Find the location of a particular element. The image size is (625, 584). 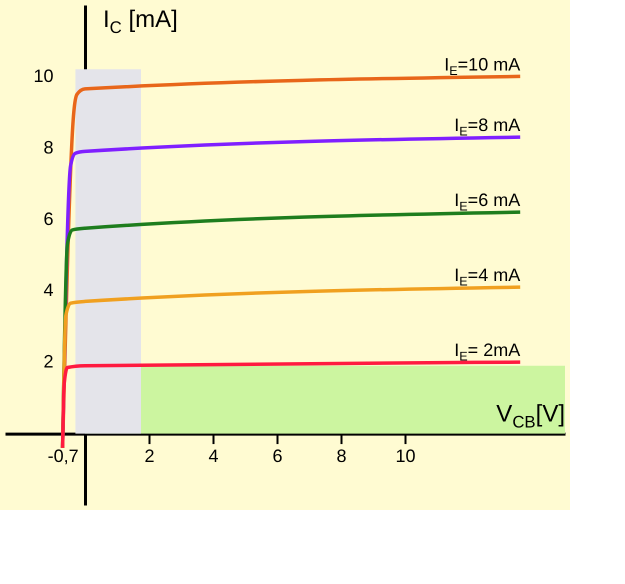

x-tick-label: 10 is located at coordinates (405, 456).